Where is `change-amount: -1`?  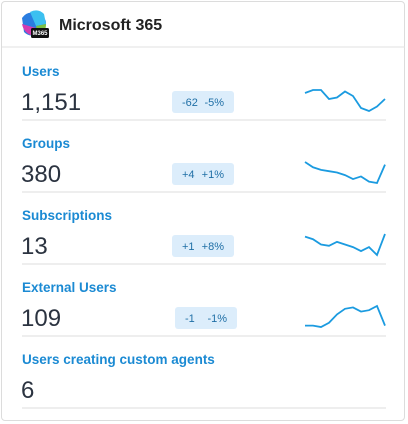 change-amount: -1 is located at coordinates (190, 319).